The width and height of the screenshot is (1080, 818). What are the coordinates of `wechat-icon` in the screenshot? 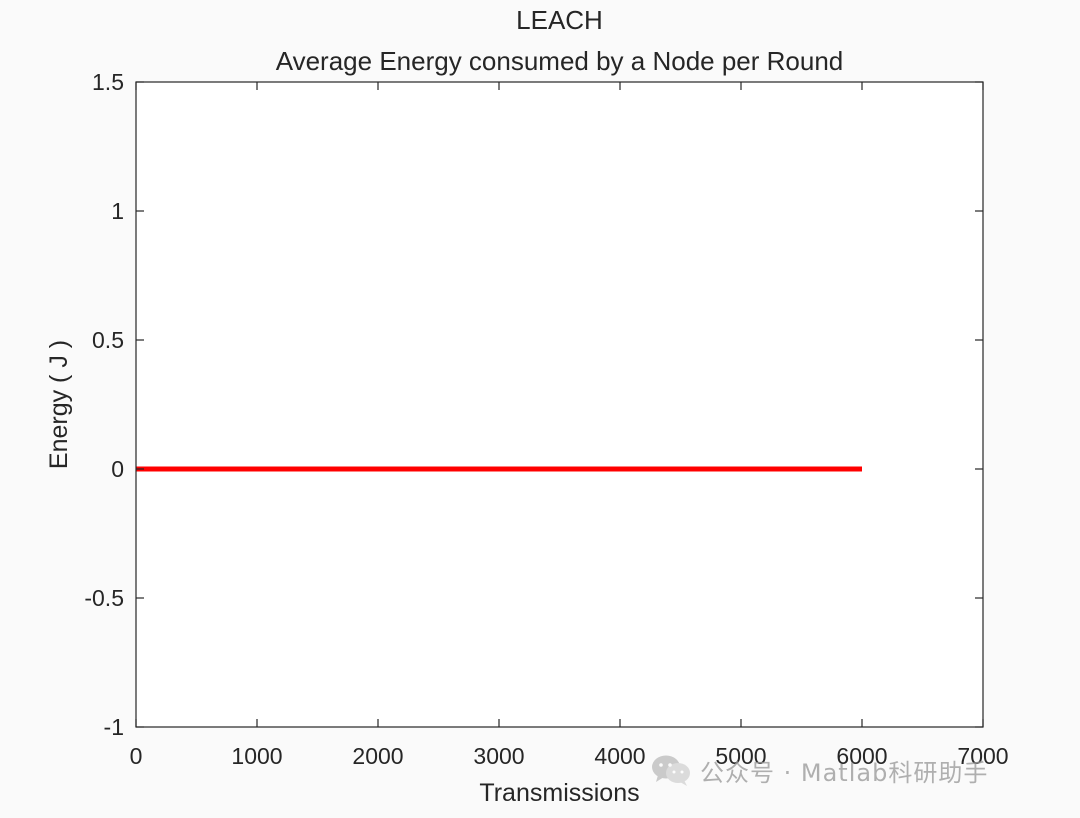 It's located at (671, 770).